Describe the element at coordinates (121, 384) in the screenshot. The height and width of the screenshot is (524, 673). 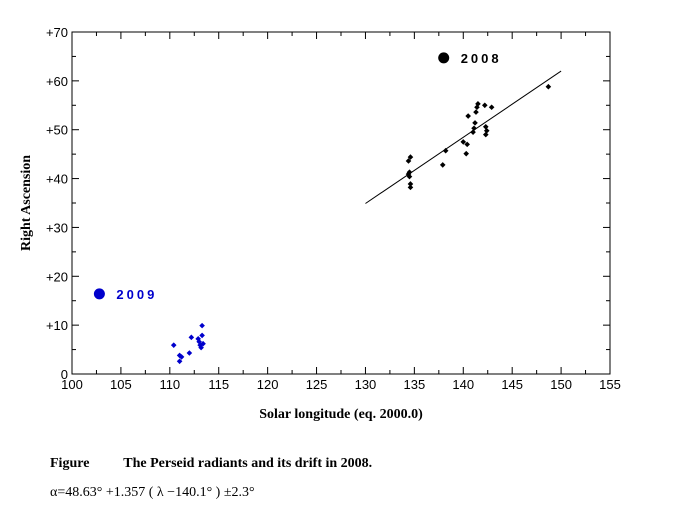
I see `x-tick-label: 105` at that location.